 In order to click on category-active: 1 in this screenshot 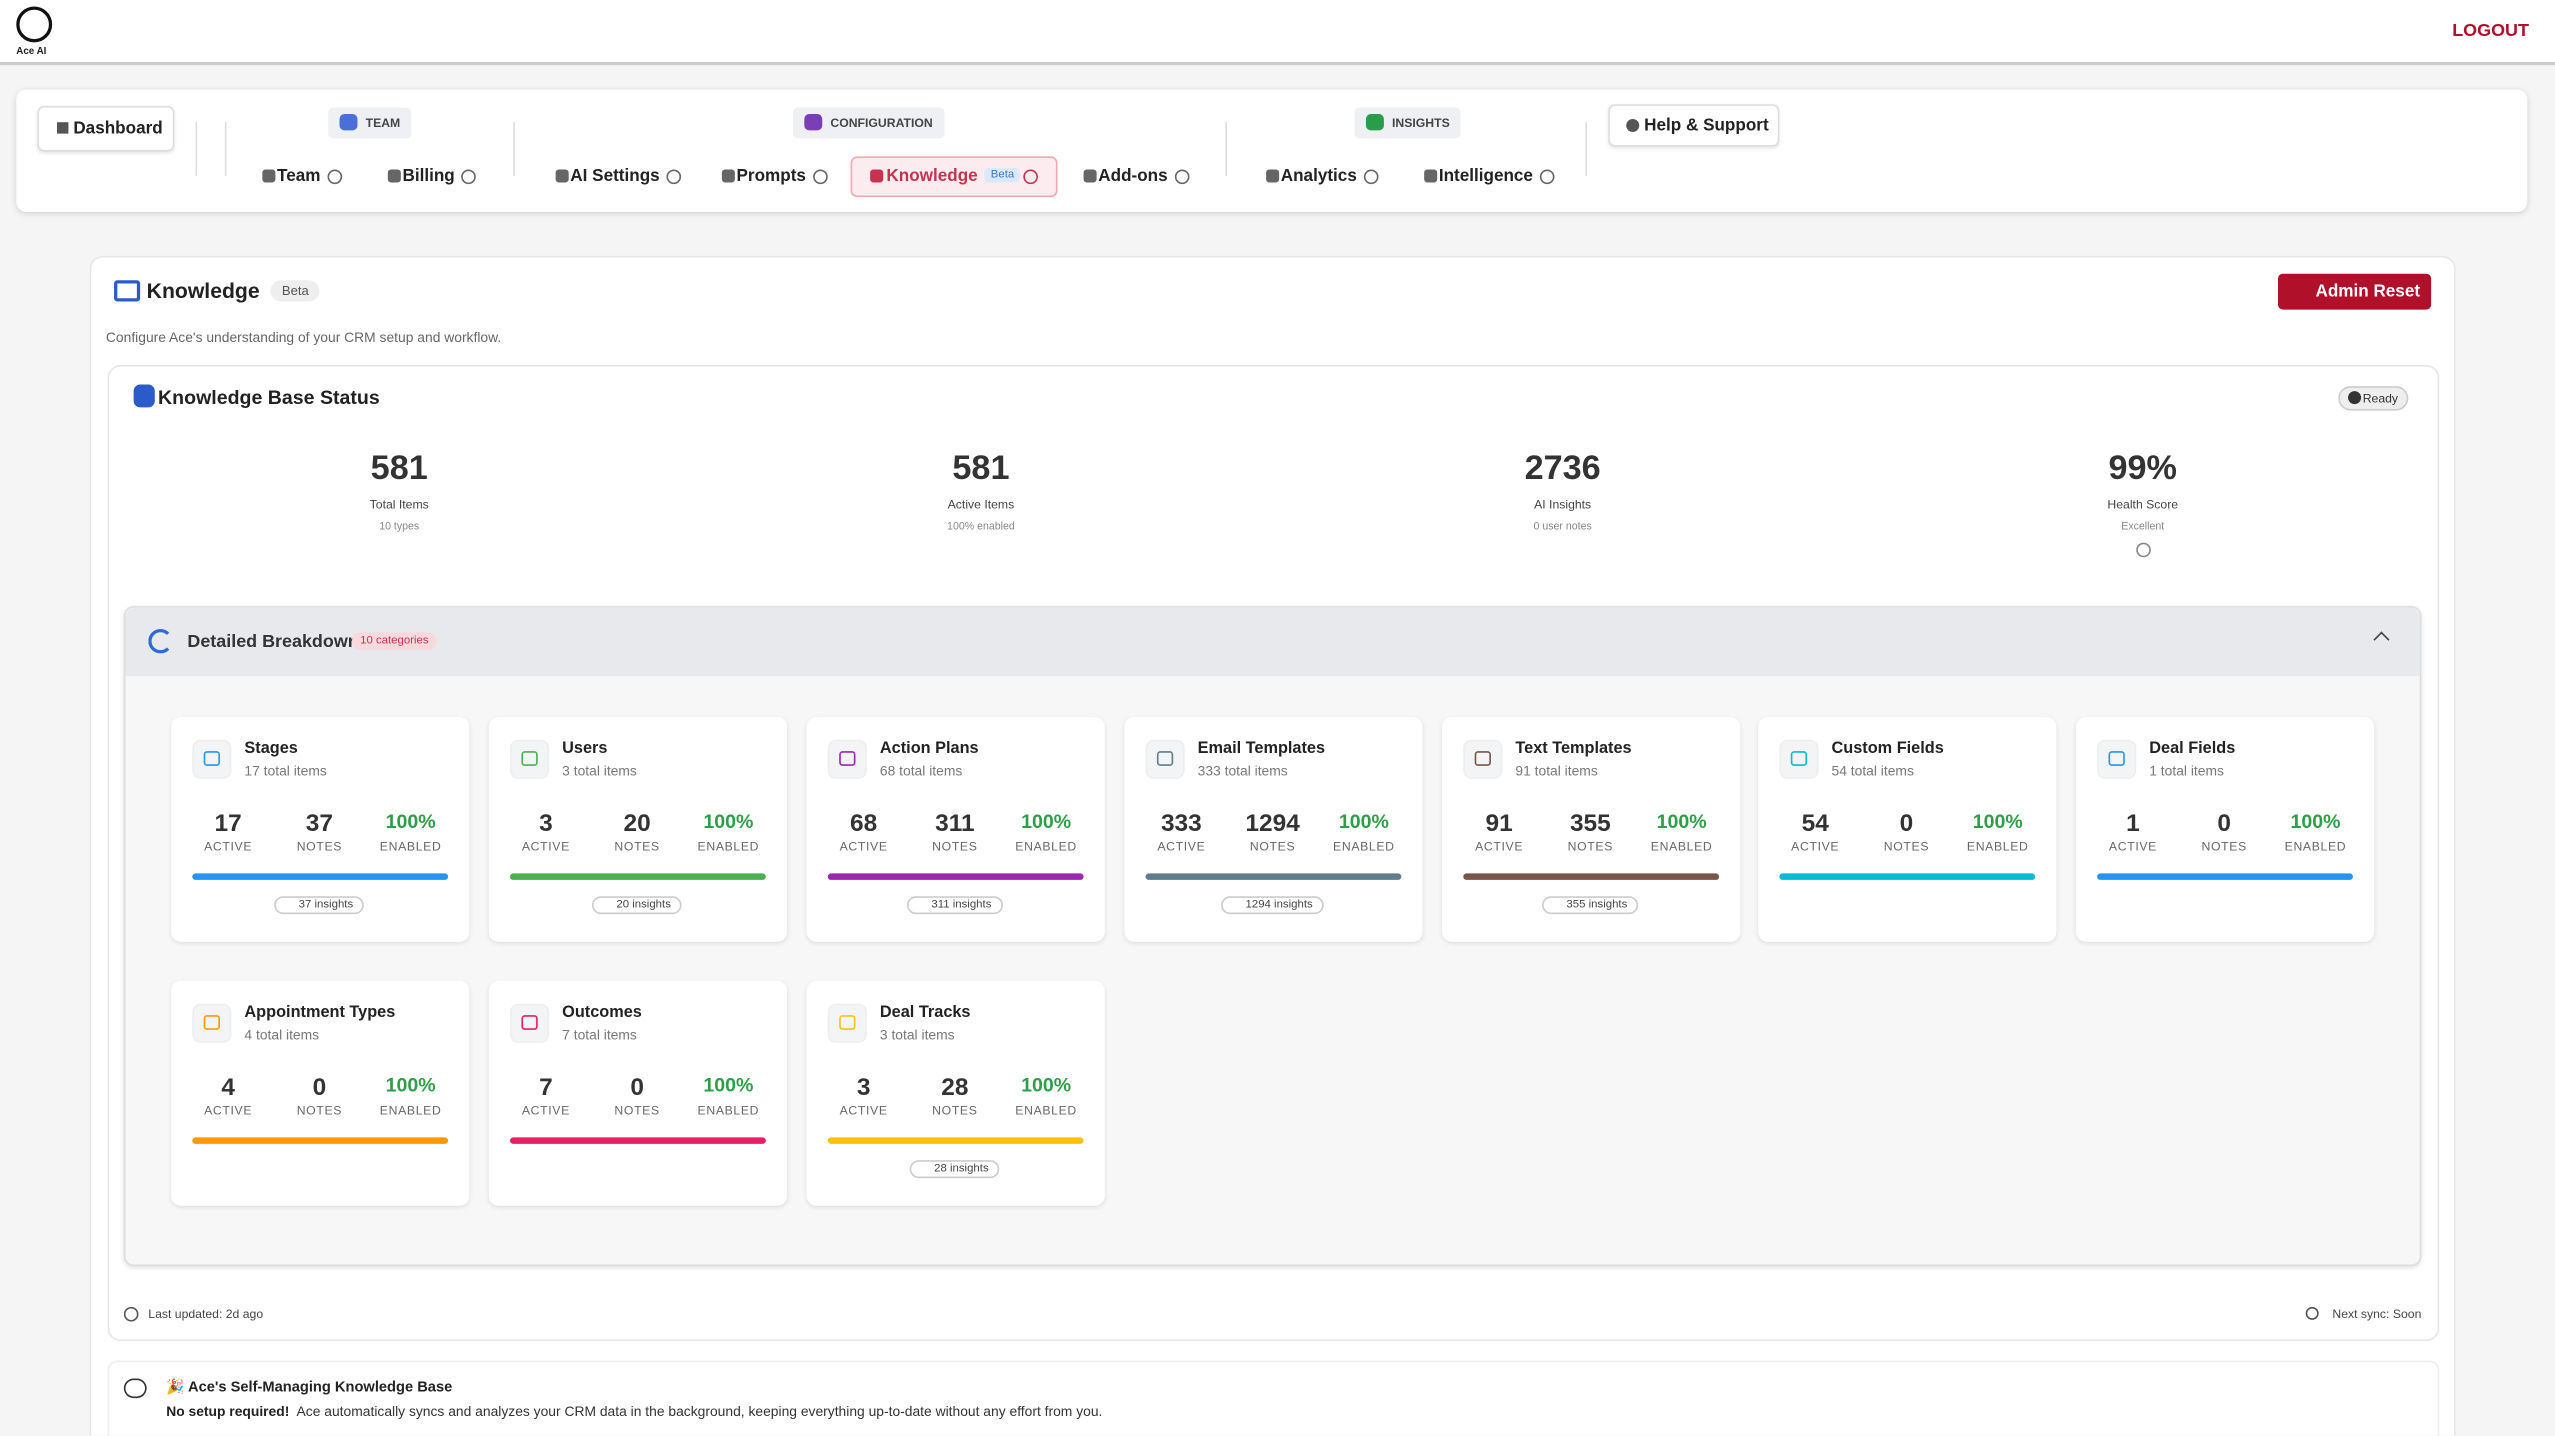, I will do `click(2133, 823)`.